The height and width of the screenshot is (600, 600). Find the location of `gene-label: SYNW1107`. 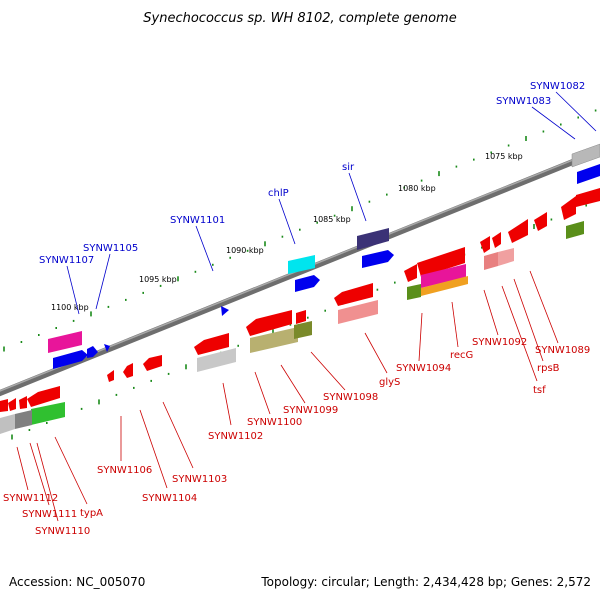

gene-label: SYNW1107 is located at coordinates (66, 260).